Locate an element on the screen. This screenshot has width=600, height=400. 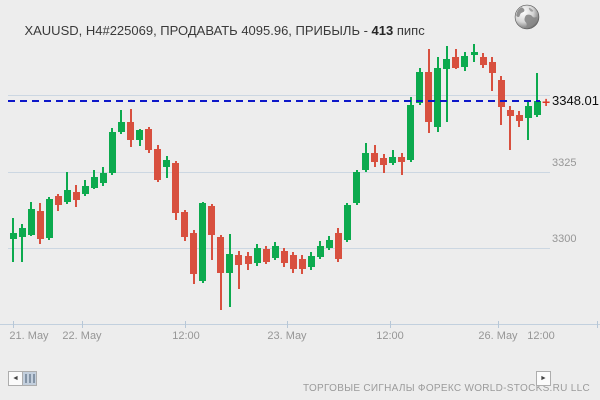
scroll-right-button: ► is located at coordinates (543, 378).